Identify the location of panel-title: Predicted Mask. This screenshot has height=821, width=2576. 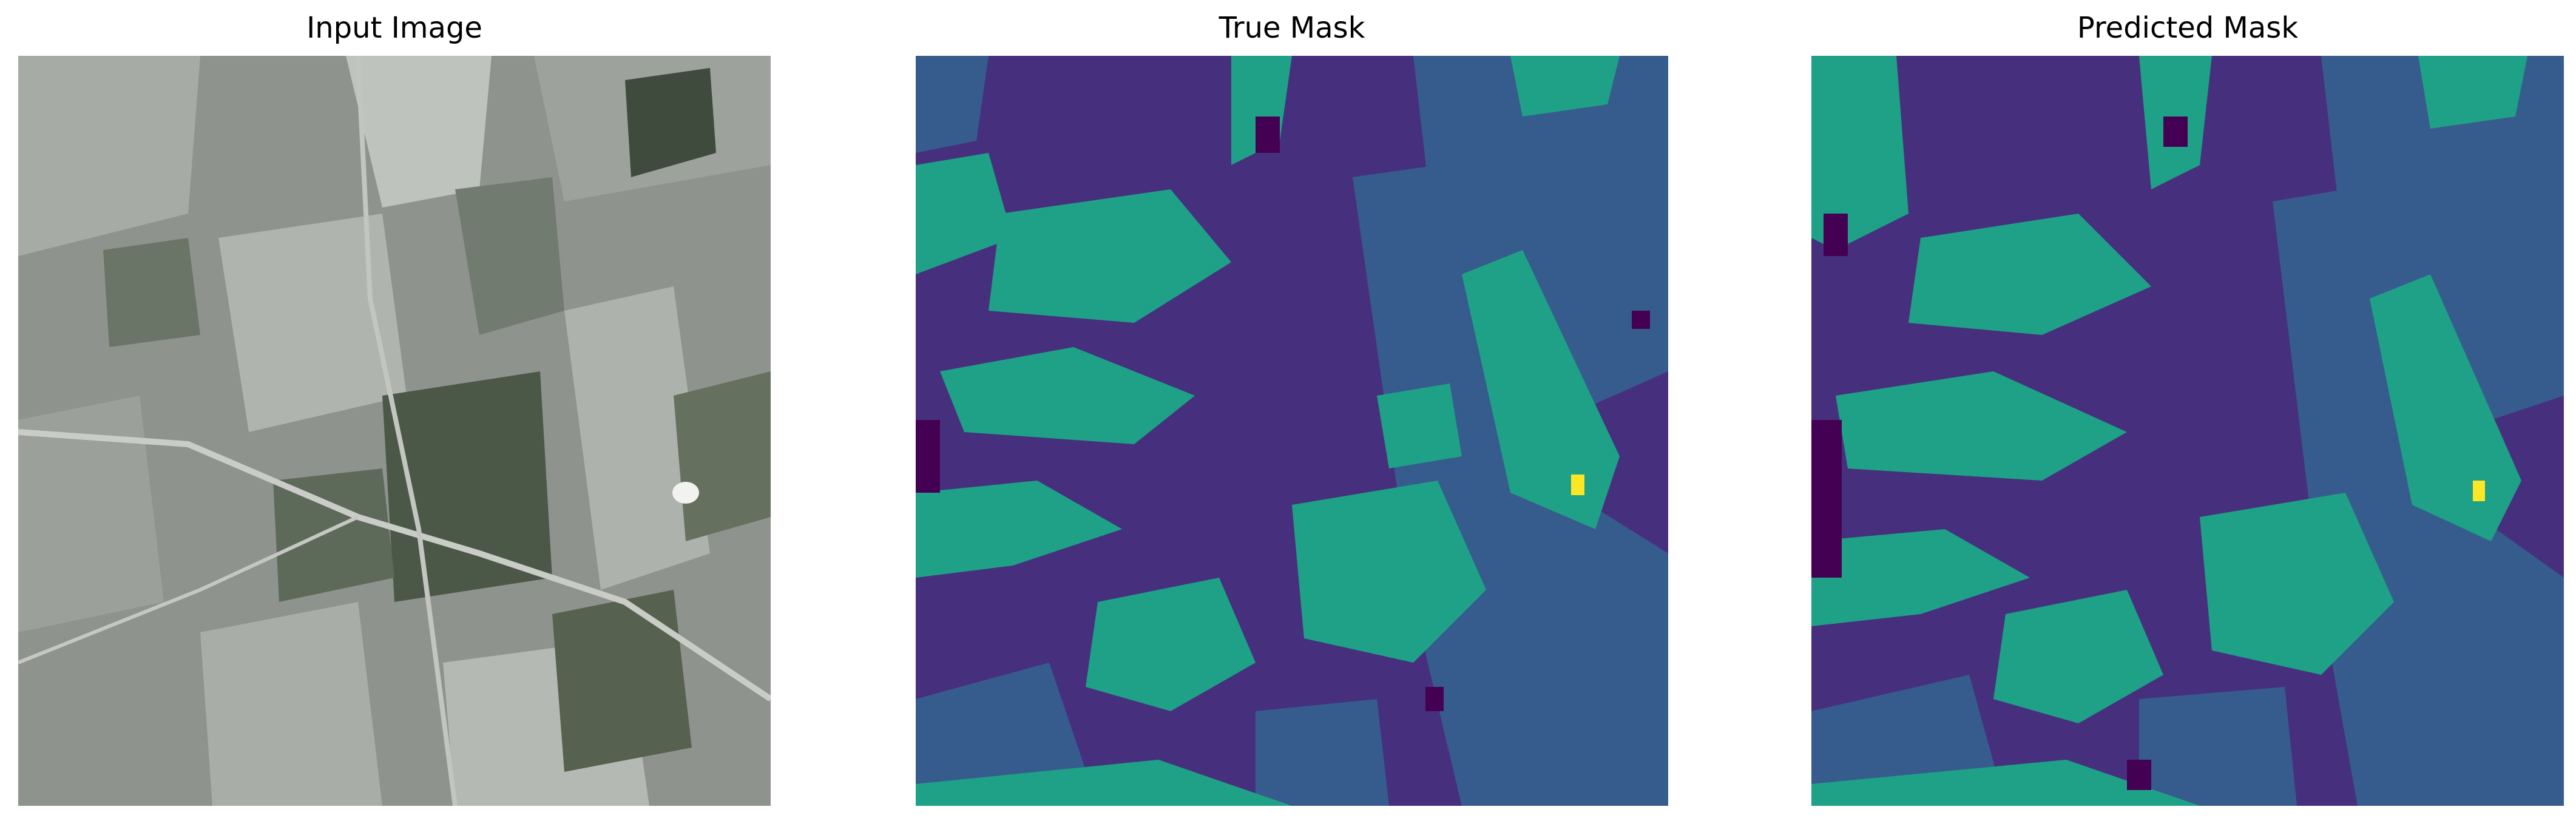
(2188, 28).